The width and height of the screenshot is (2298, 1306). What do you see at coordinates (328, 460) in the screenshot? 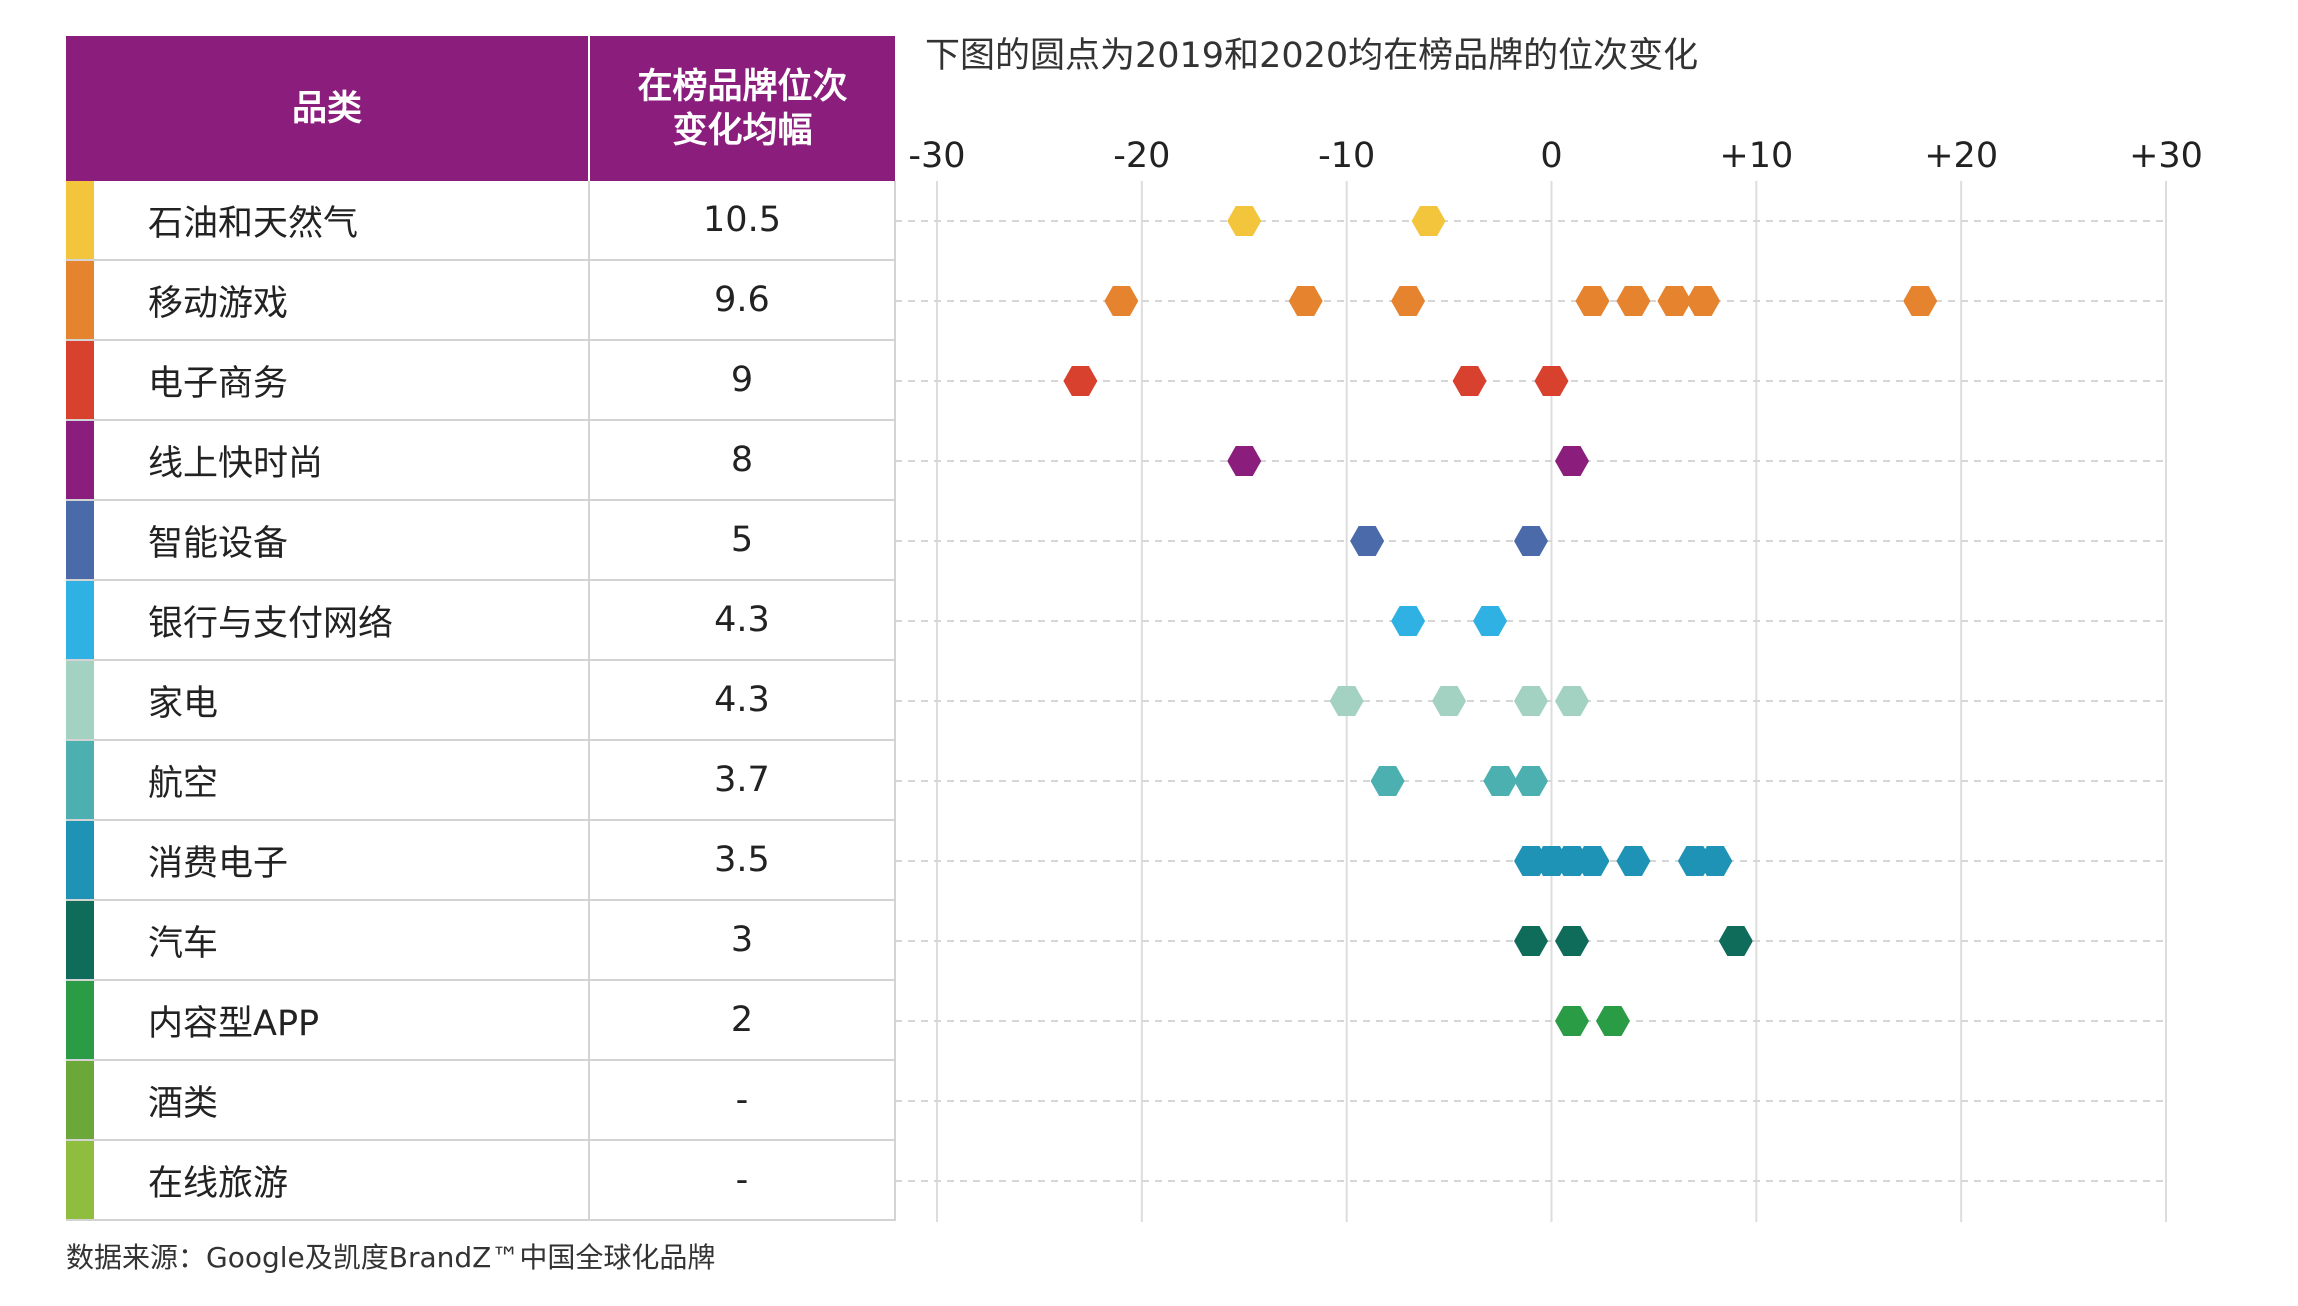
I see `category-cell: 线上快时尚` at bounding box center [328, 460].